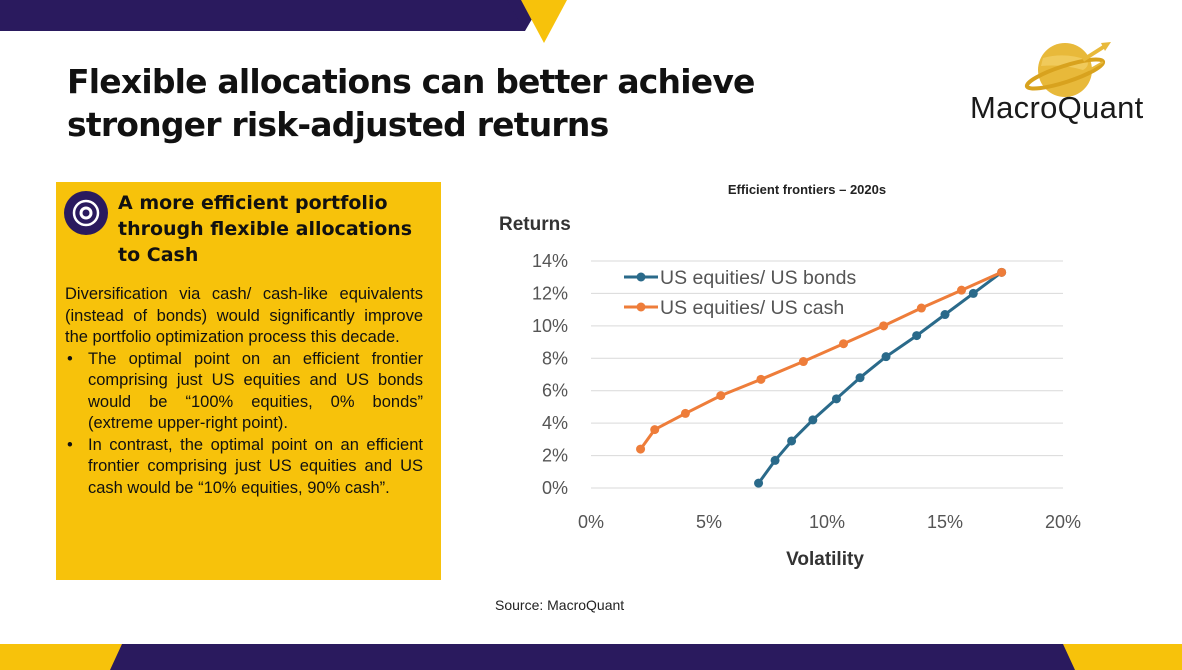  I want to click on x-tick-label: 10%, so click(827, 522).